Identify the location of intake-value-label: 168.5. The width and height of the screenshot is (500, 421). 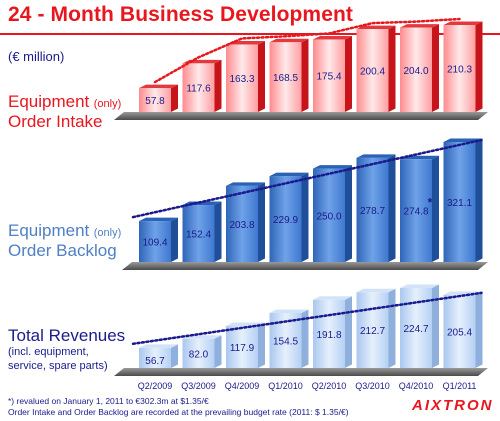
(285, 78).